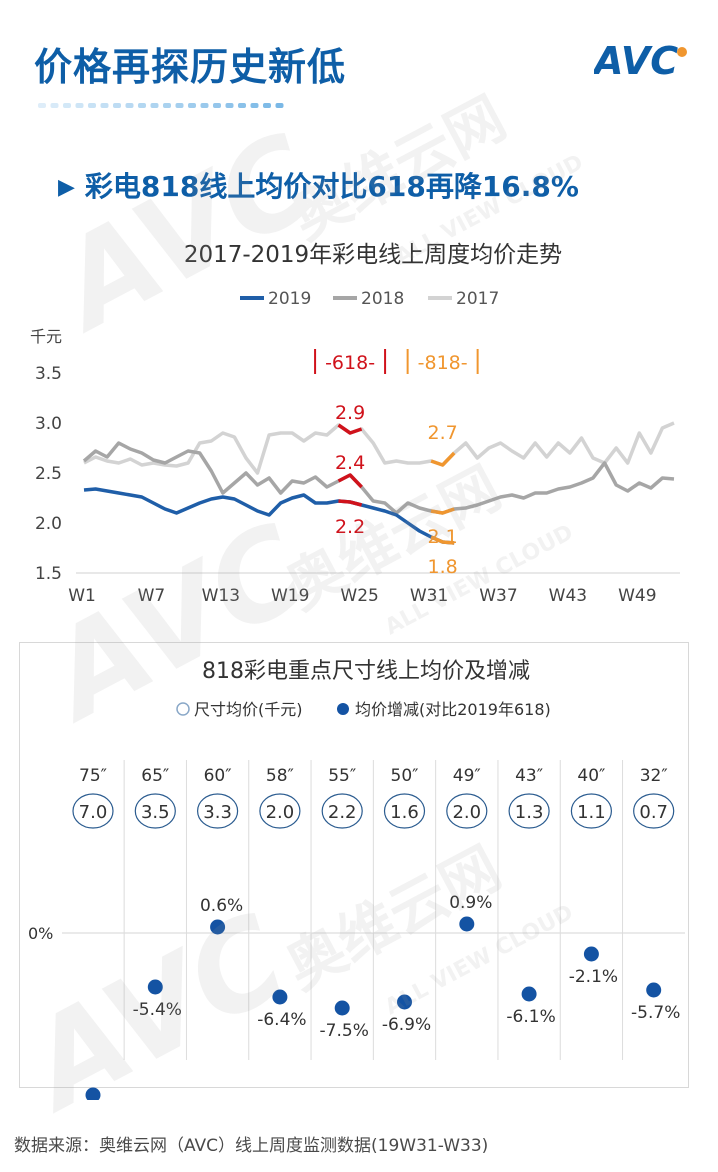 This screenshot has height=1172, width=718. I want to click on x-tick-label: W13, so click(221, 596).